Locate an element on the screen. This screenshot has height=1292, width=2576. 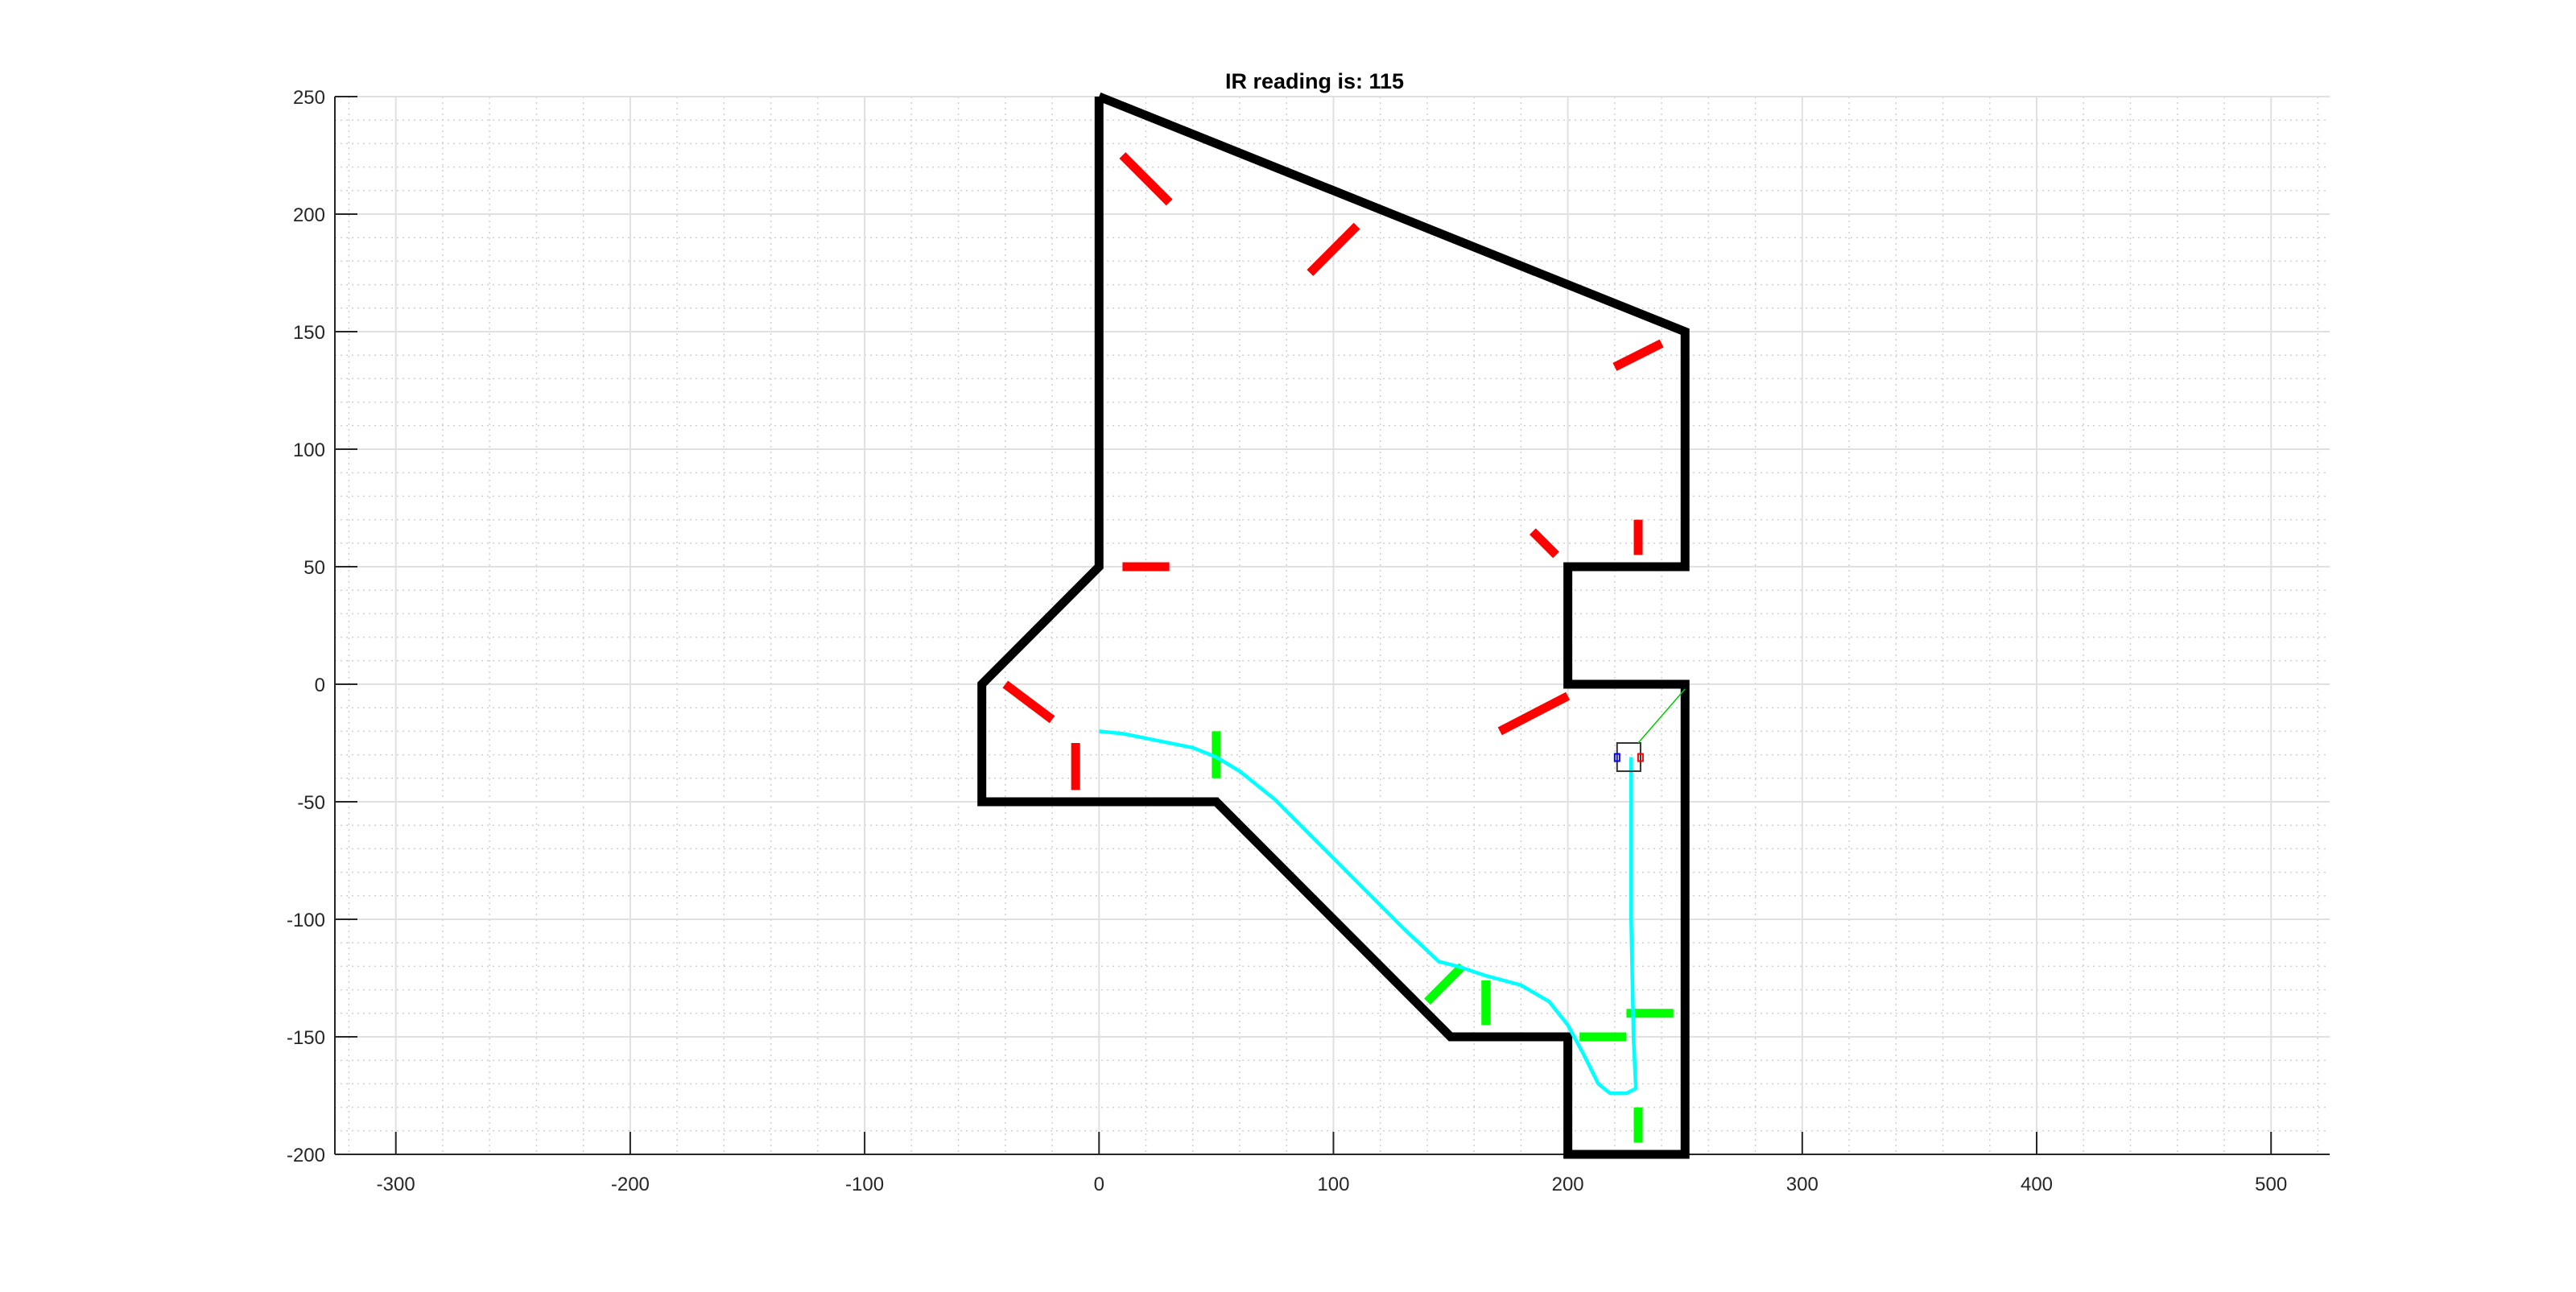
y-tick-label: 250 is located at coordinates (309, 98).